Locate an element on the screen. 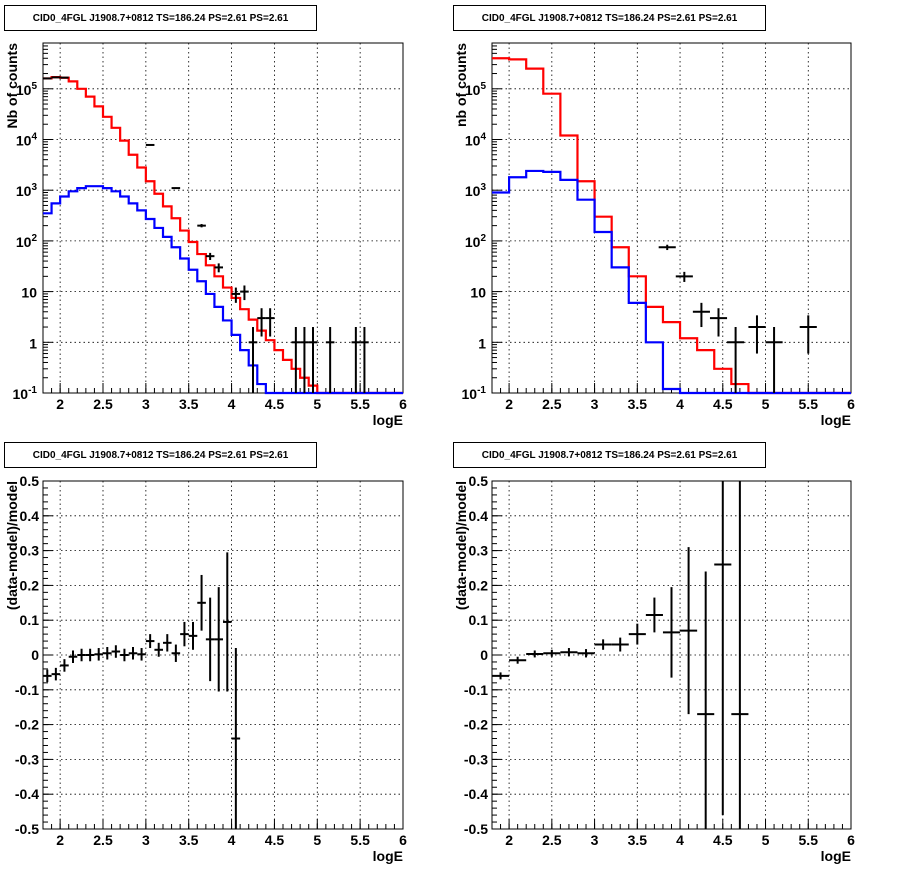 The height and width of the screenshot is (875, 898). y-tick-label: 10⁵ is located at coordinates (476, 89).